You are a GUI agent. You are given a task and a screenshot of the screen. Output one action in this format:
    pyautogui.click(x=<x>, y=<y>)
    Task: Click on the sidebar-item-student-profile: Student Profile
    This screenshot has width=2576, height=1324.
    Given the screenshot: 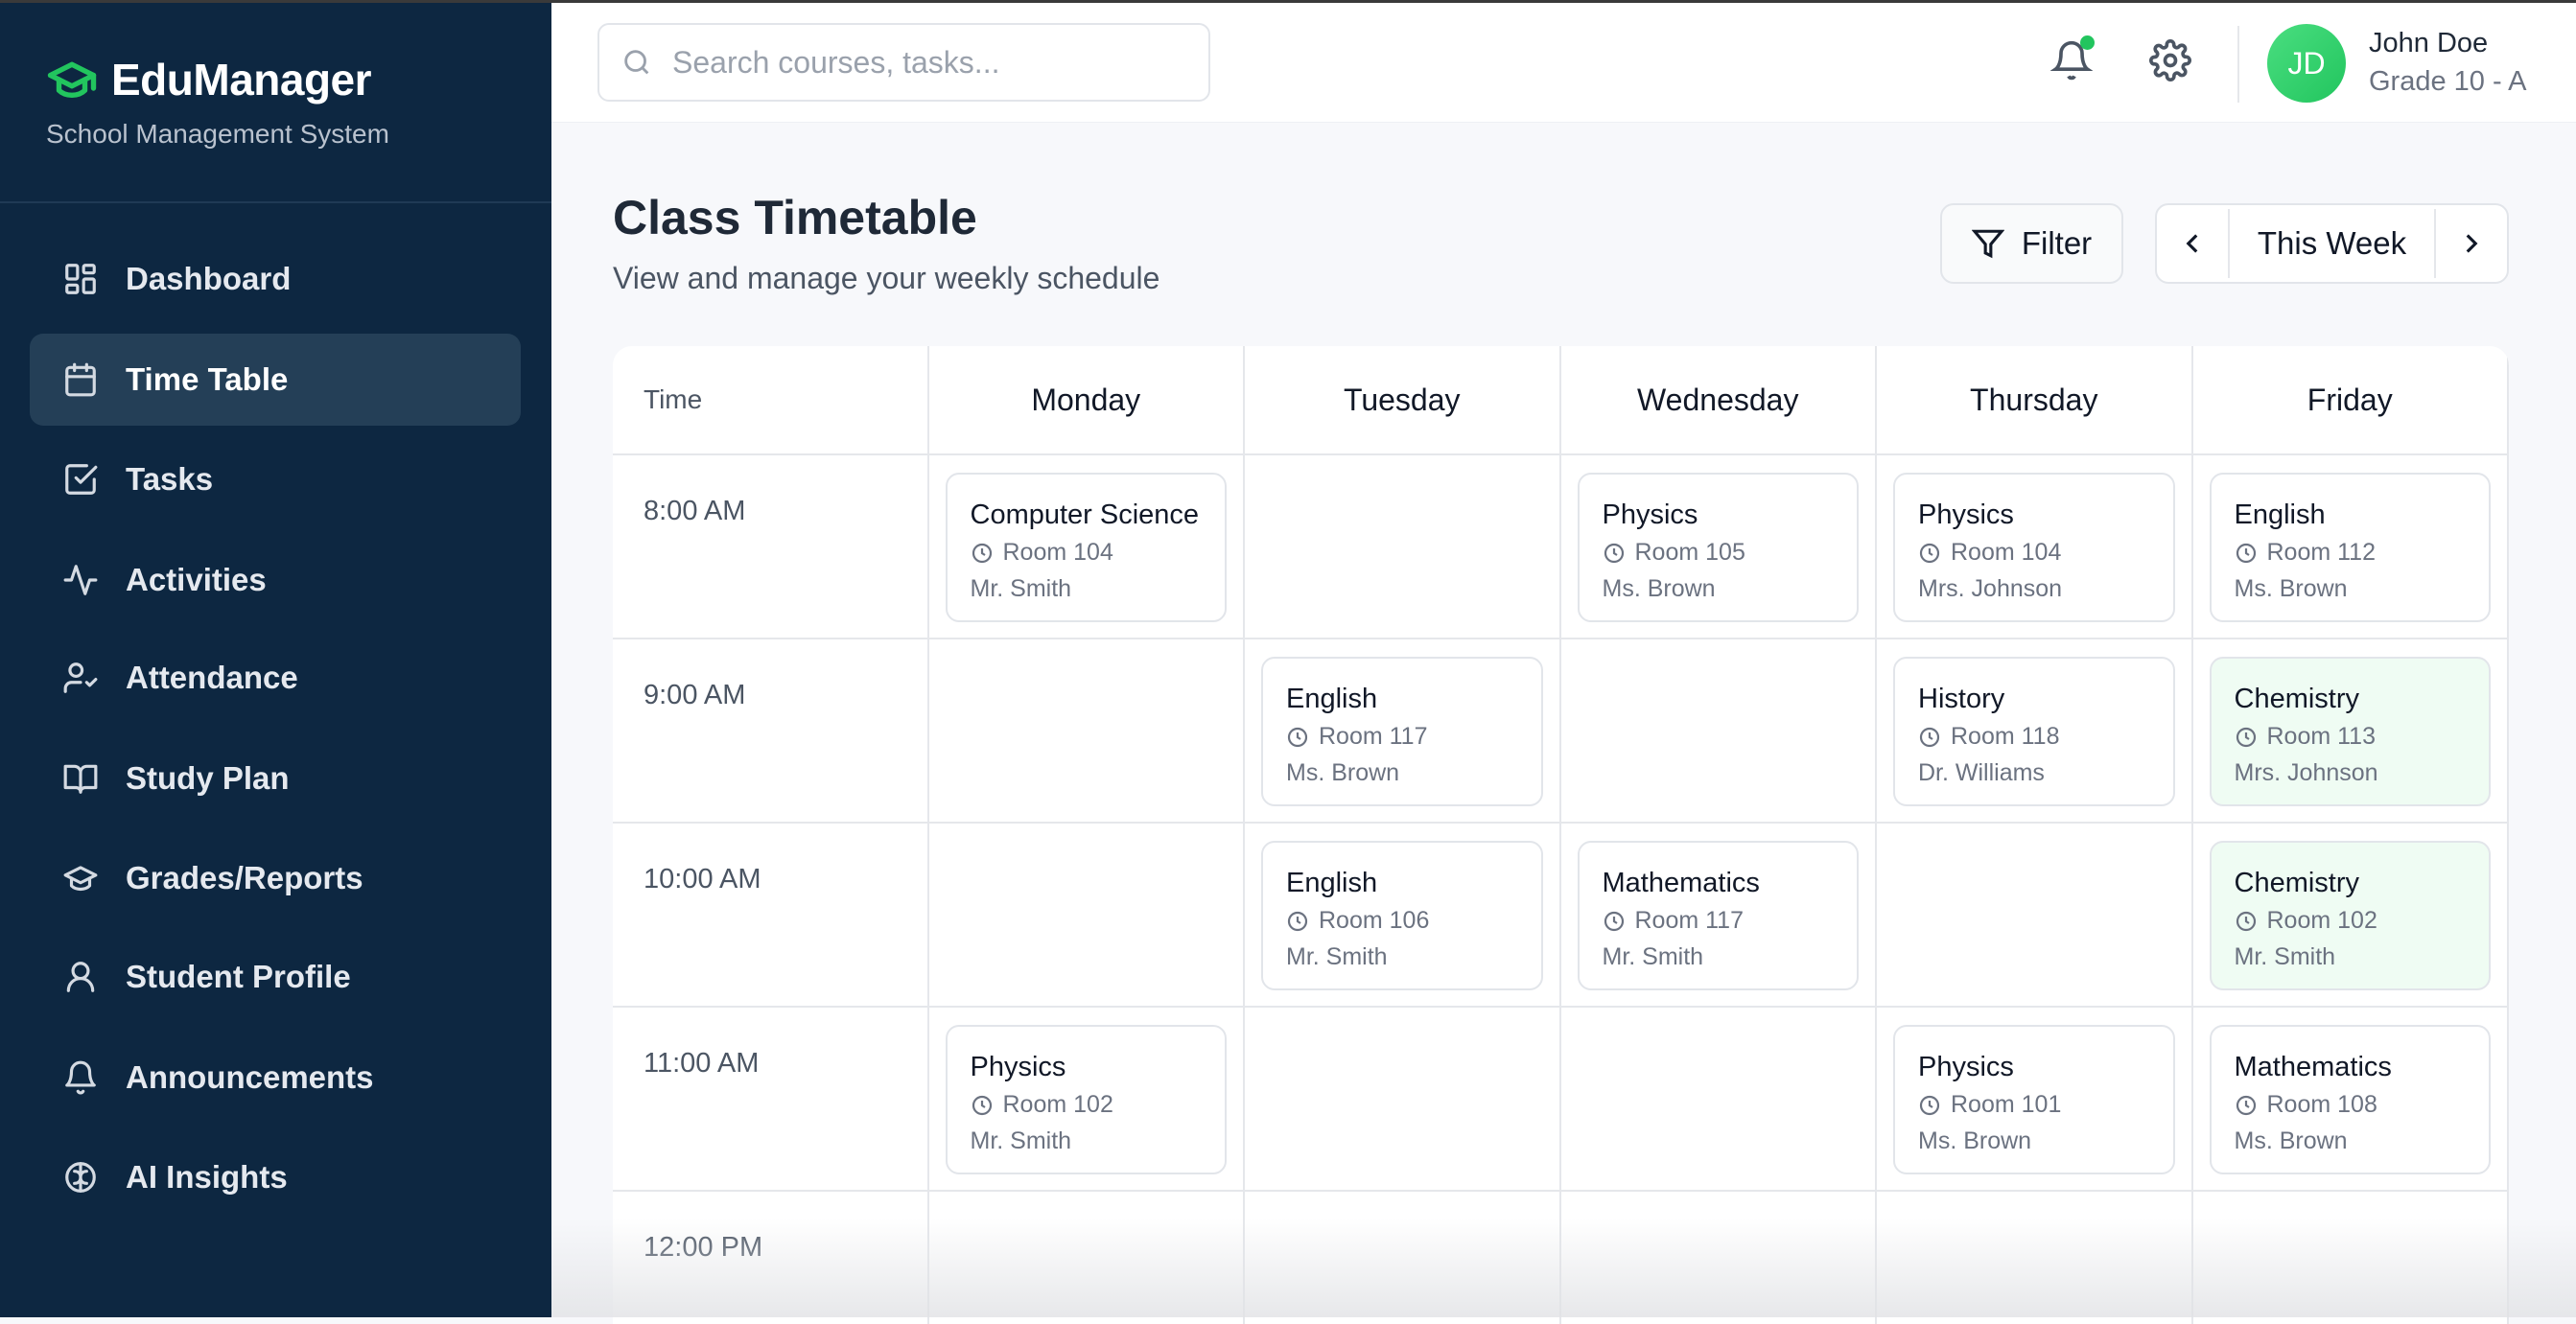 What is the action you would take?
    pyautogui.click(x=275, y=977)
    